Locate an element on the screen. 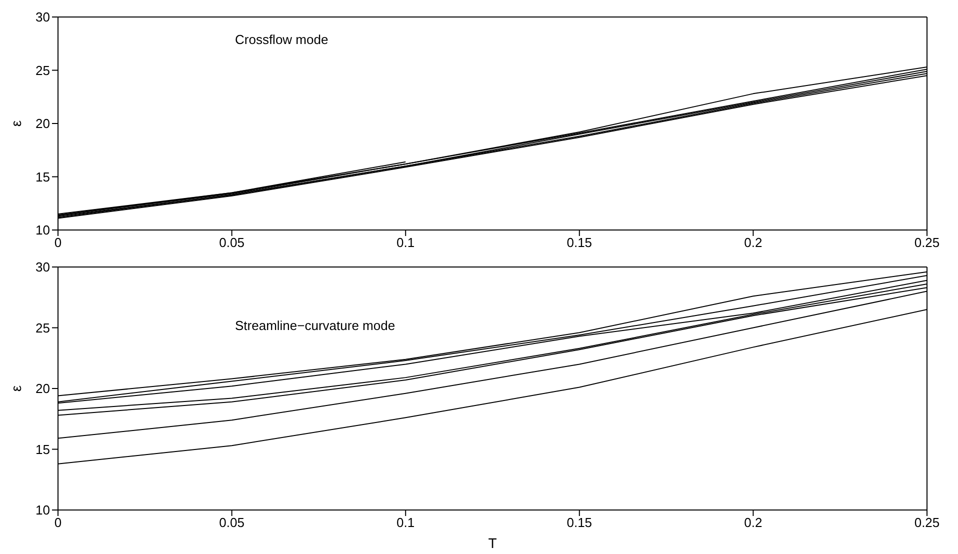 This screenshot has width=958, height=554. annotation: Crossflow mode is located at coordinates (281, 39).